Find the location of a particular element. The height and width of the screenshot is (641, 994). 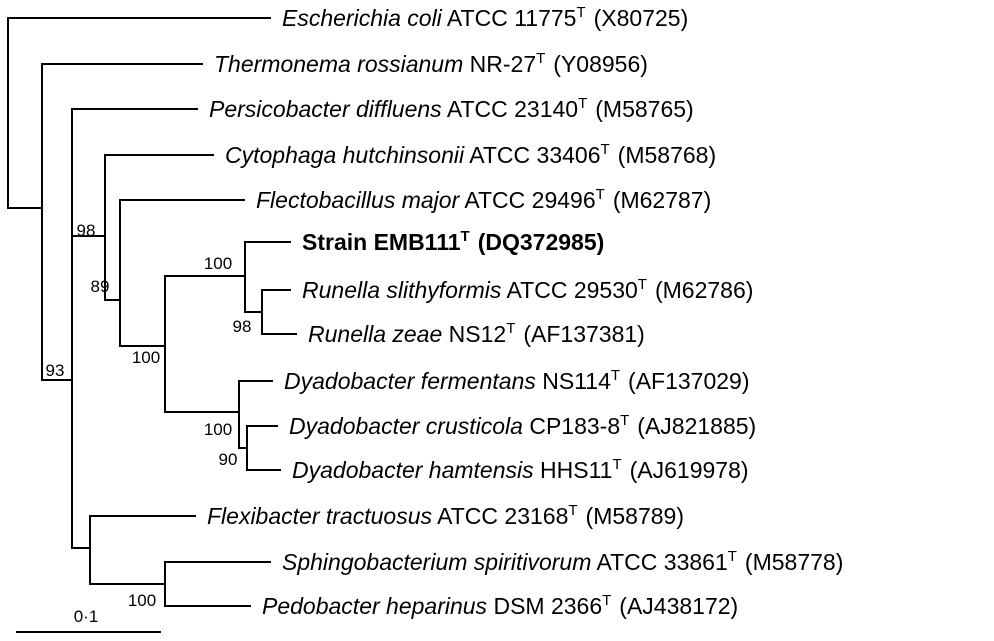

strain-id: NS12 is located at coordinates (478, 334).